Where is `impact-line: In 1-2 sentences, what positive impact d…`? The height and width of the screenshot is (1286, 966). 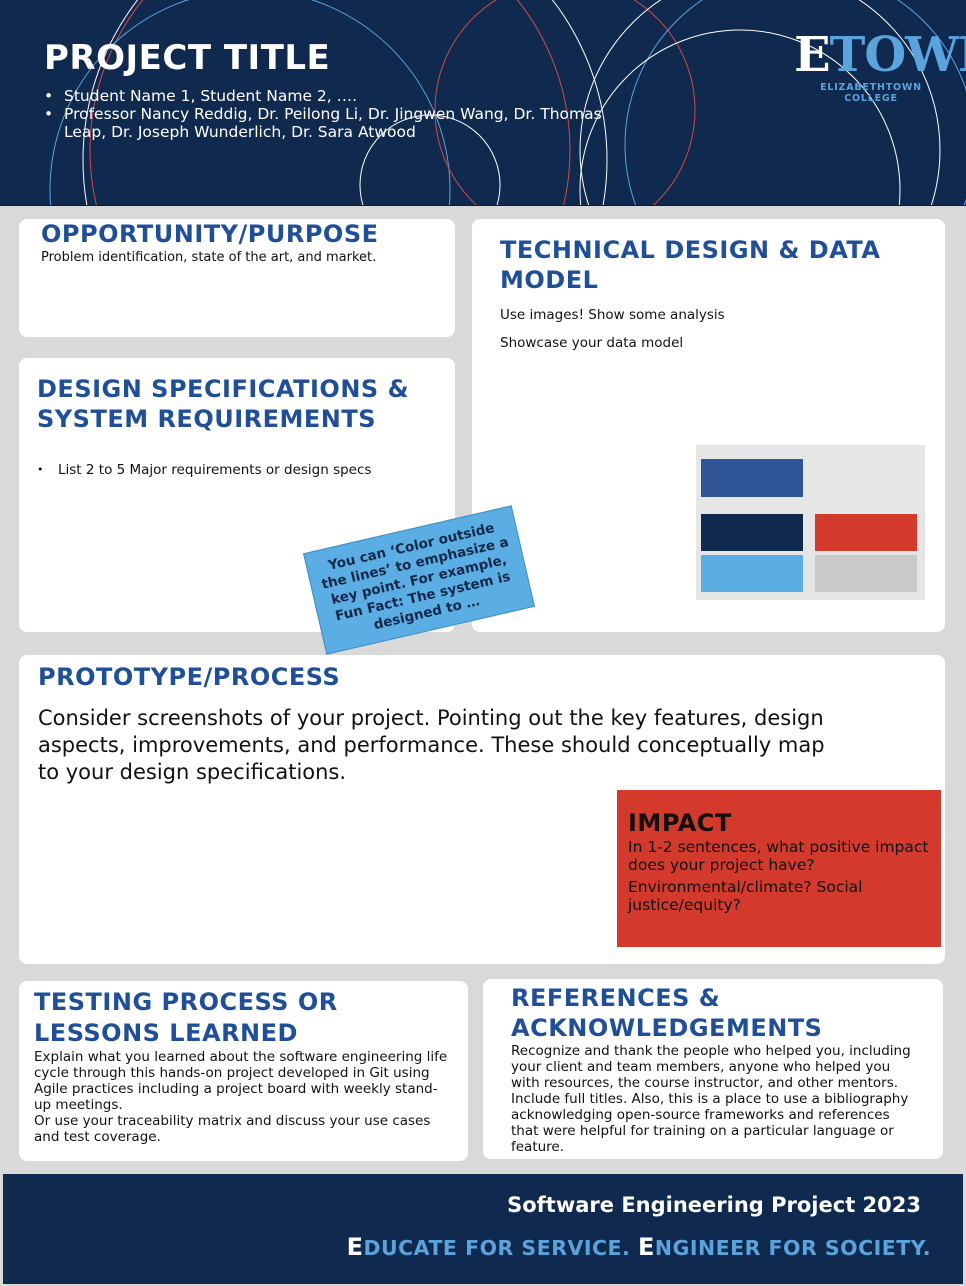 impact-line: In 1-2 sentences, what positive impact d… is located at coordinates (778, 856).